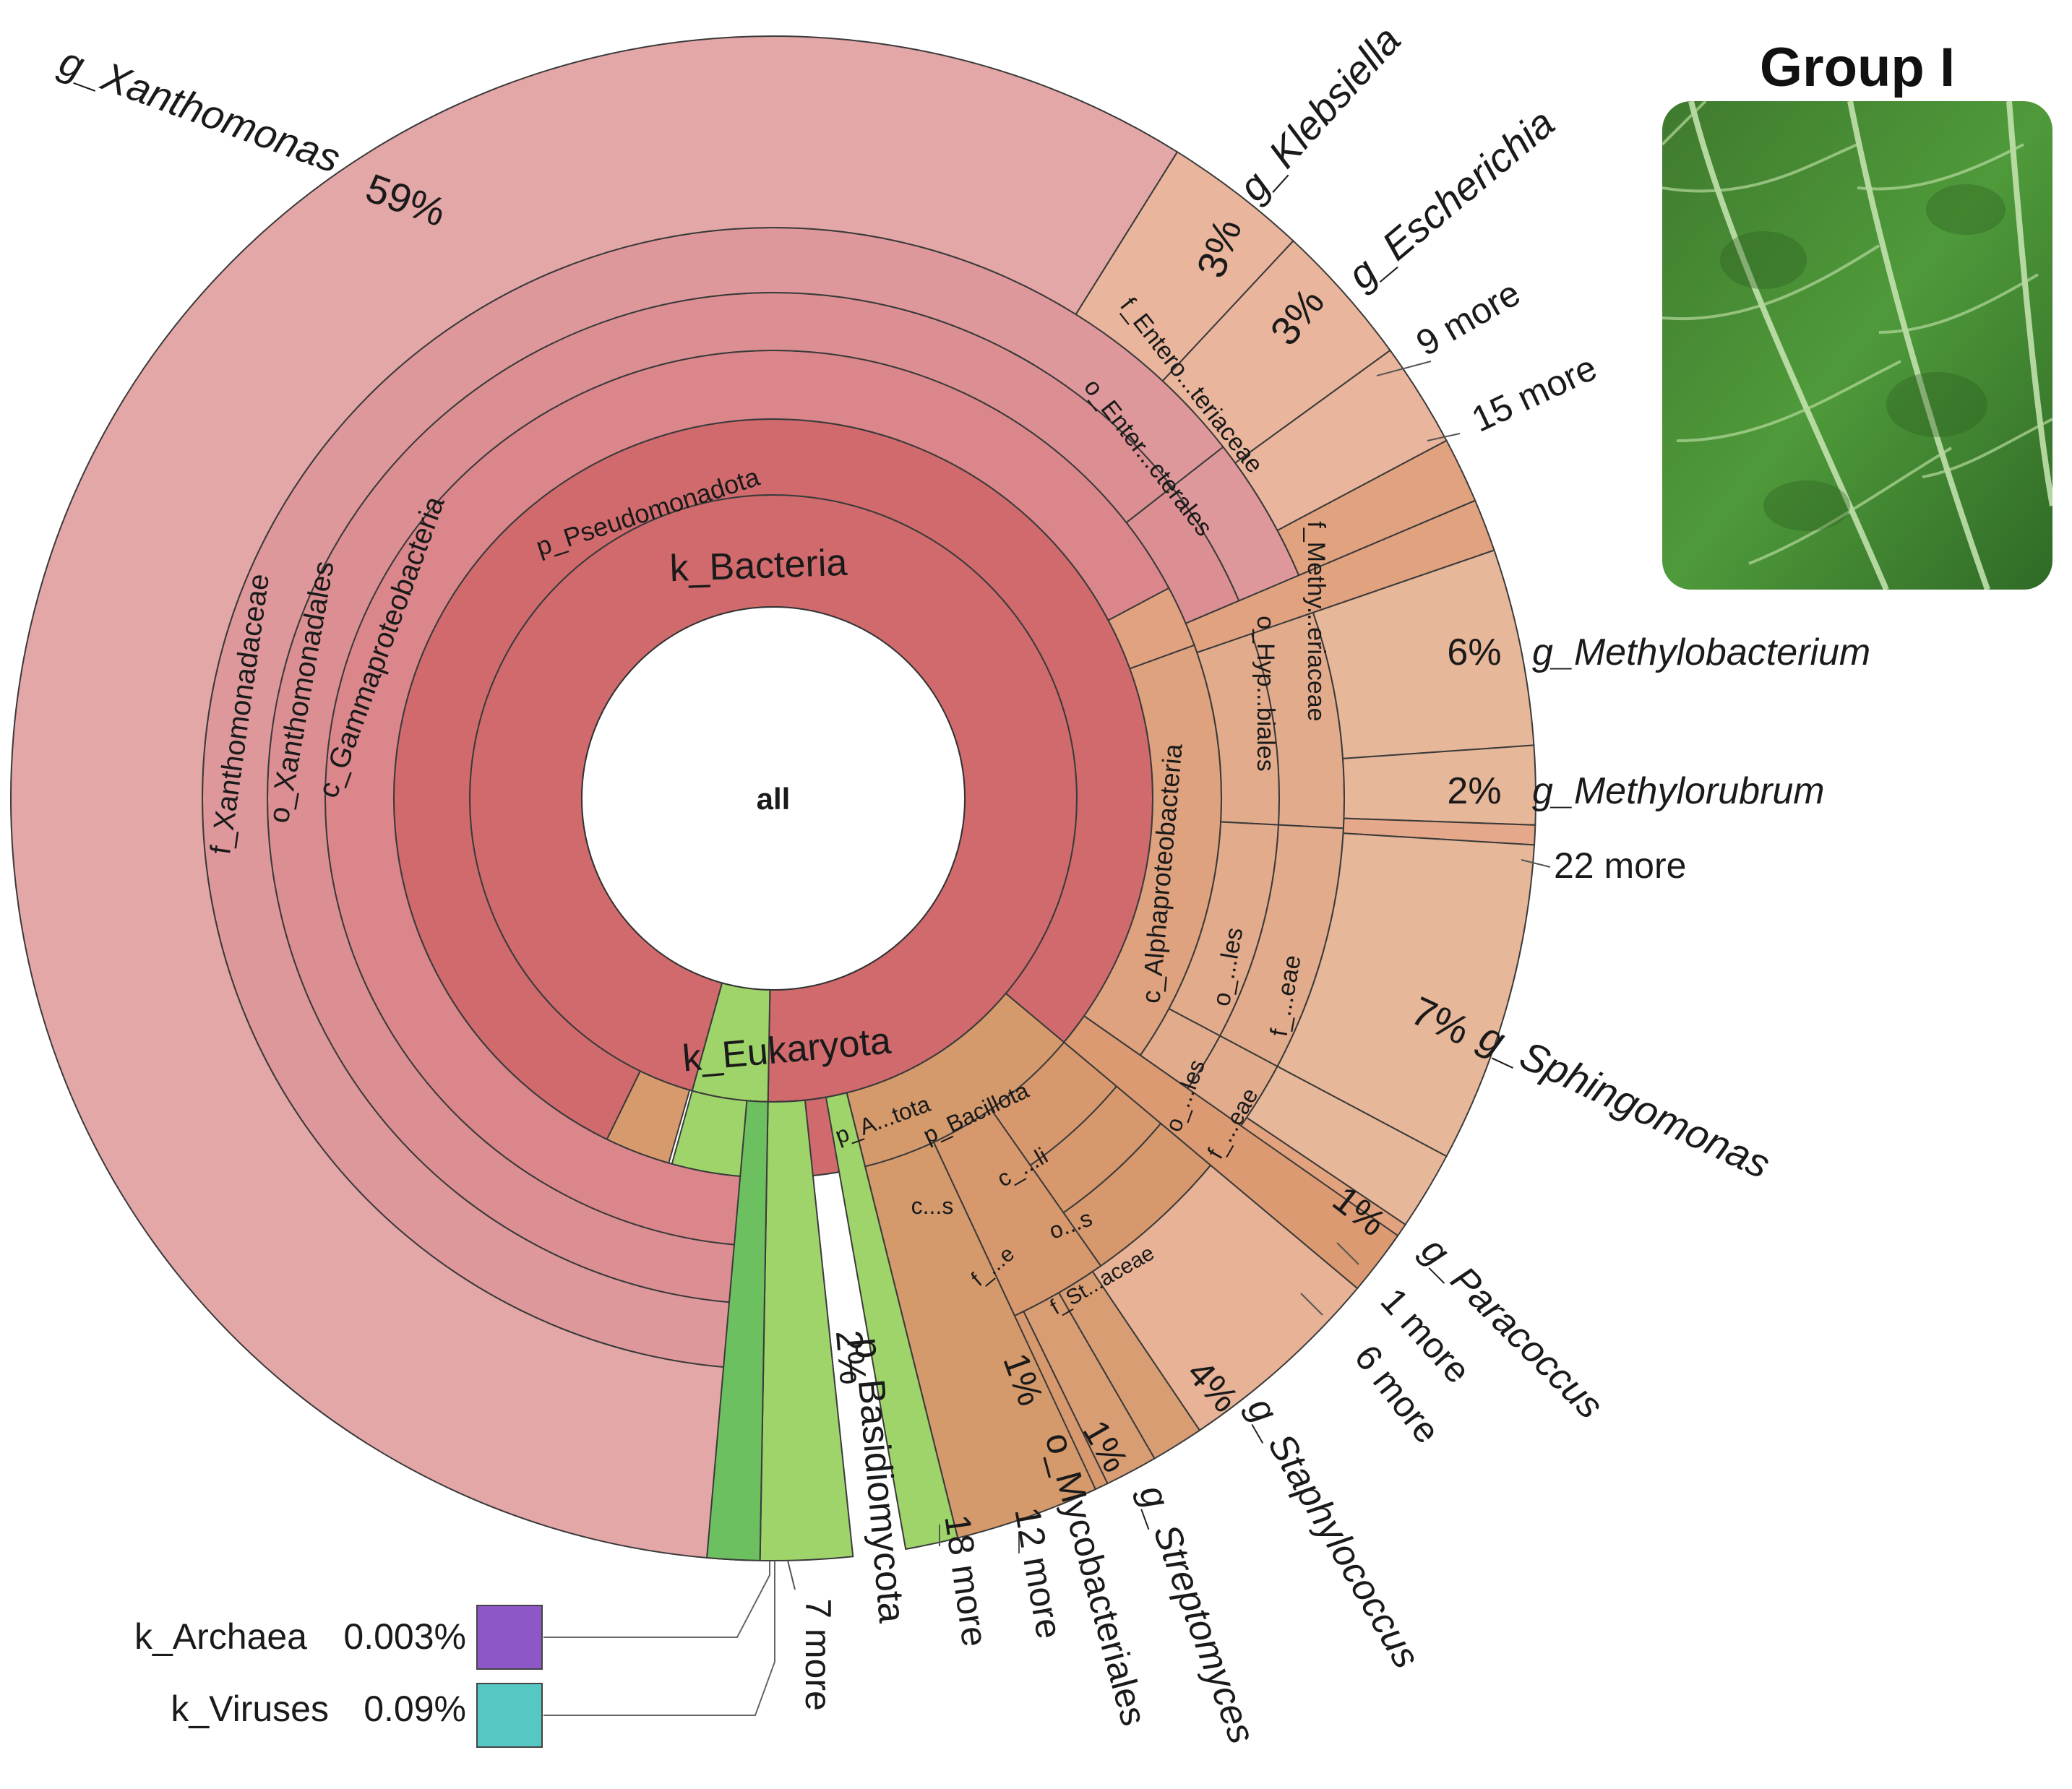 Image resolution: width=2072 pixels, height=1789 pixels. What do you see at coordinates (1347, 1253) in the screenshot?
I see `leader-1-more` at bounding box center [1347, 1253].